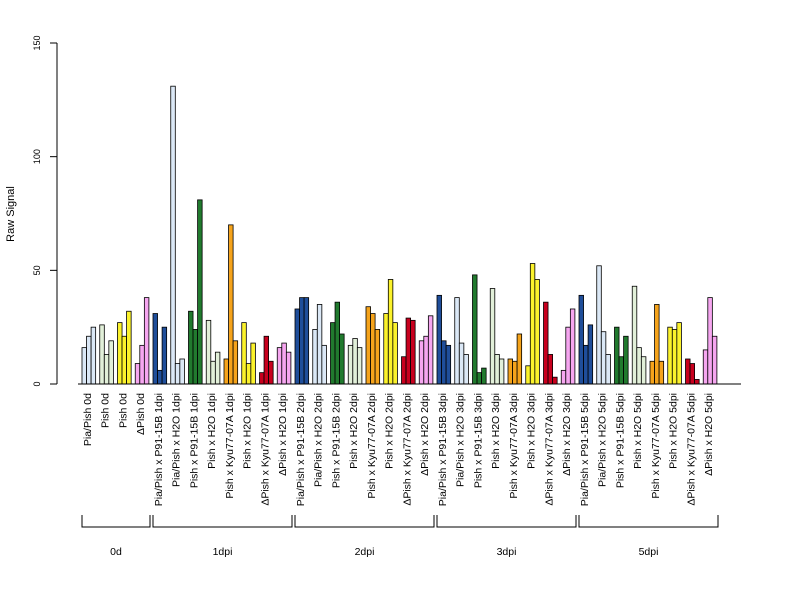 This screenshot has width=800, height=600. What do you see at coordinates (461, 440) in the screenshot?
I see `x-tick-label: Pia/Pish x H2O 3dpi` at bounding box center [461, 440].